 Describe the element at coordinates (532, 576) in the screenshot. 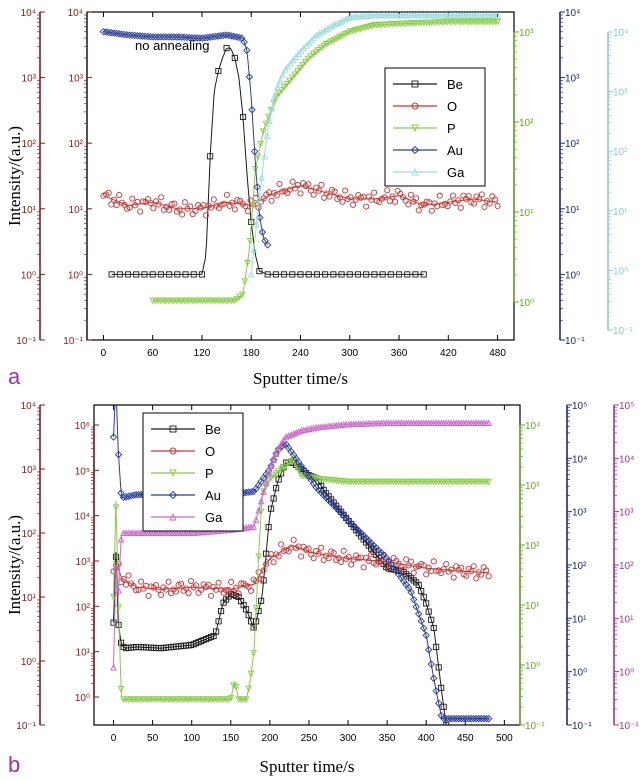

I see `y-axis-right-1: 10⁻¹ 10⁰ 10¹ 10² 10³ 10⁴` at that location.